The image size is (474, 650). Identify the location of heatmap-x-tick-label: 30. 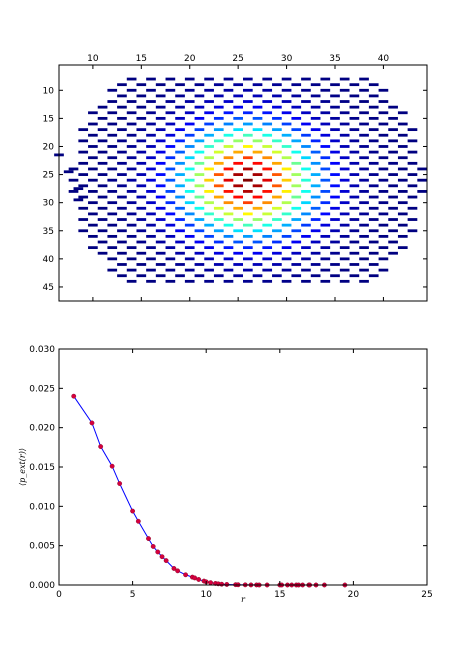
(287, 59).